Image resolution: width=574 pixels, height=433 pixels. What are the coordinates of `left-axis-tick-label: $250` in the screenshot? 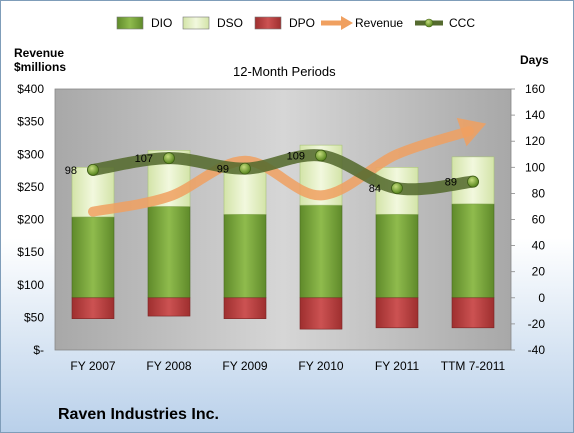 It's located at (30, 187).